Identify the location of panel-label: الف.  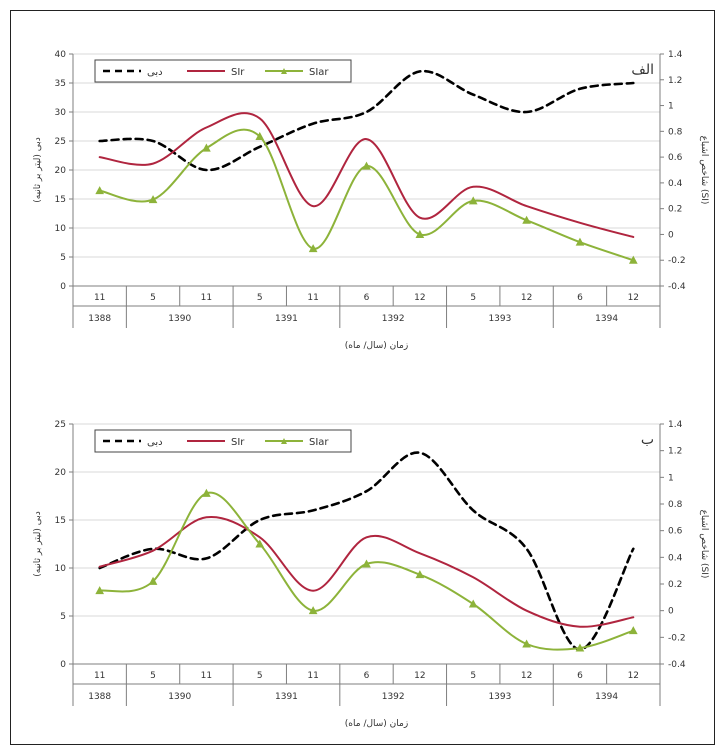
(642, 70).